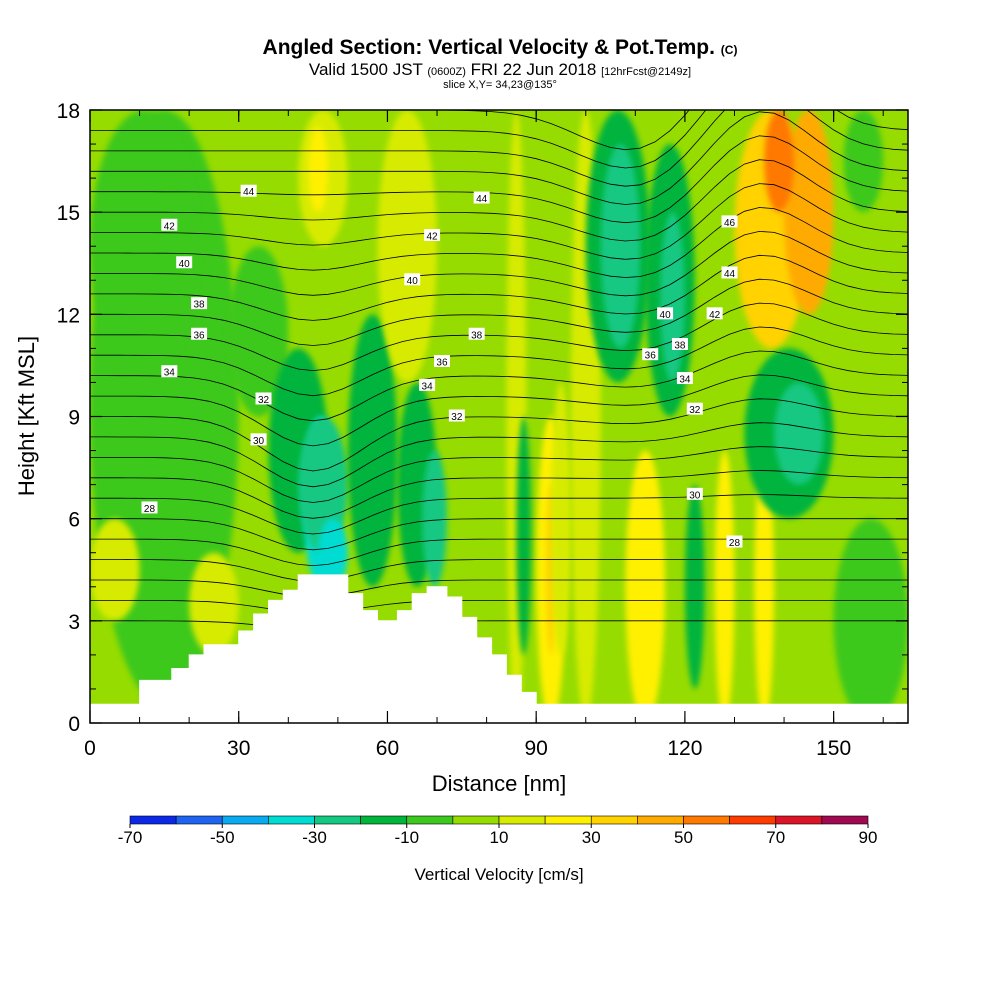 The height and width of the screenshot is (1000, 1000). Describe the element at coordinates (646, 72) in the screenshot. I see `forecast-info: [12hrFcst@2149z]` at that location.